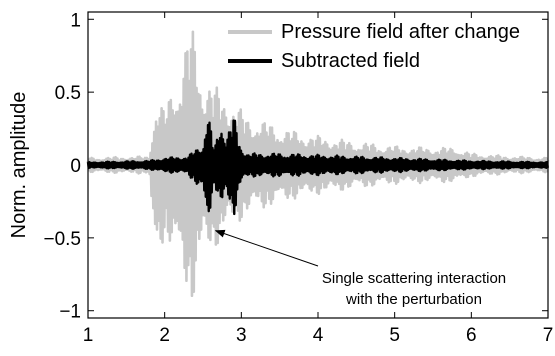  I want to click on x-tick-label: 3, so click(241, 335).